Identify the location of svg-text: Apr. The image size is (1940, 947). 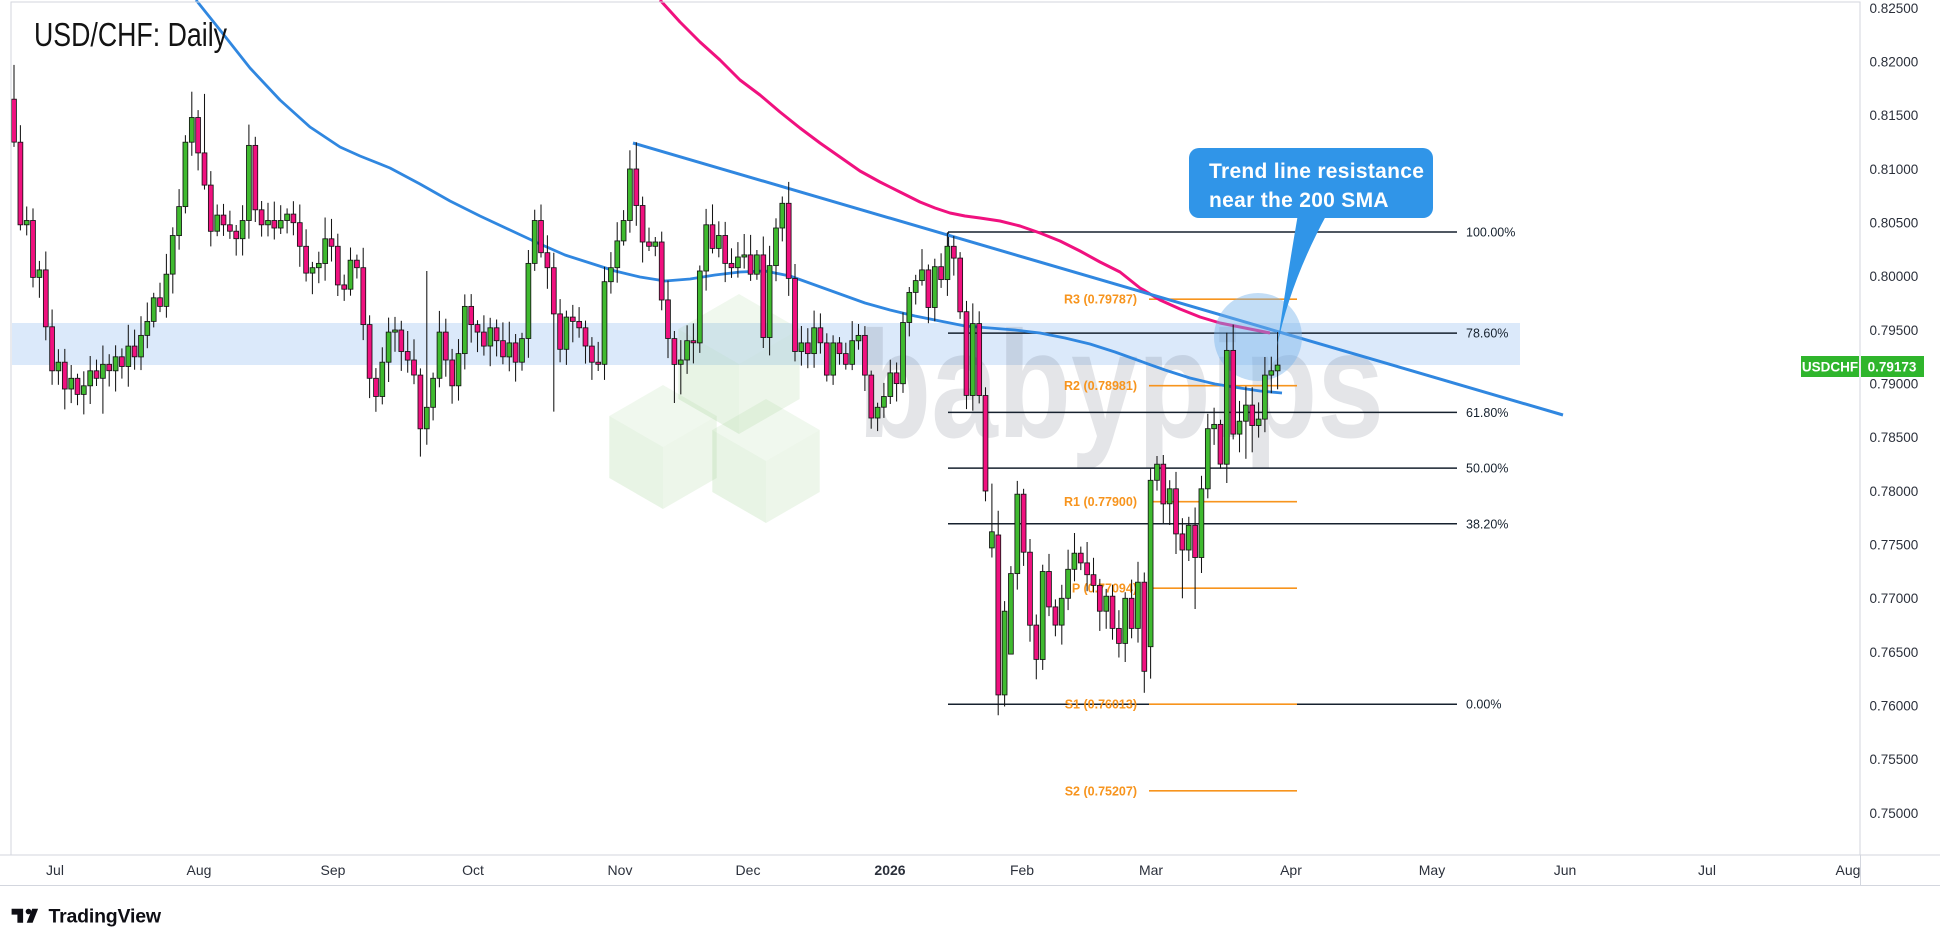
(1291, 870).